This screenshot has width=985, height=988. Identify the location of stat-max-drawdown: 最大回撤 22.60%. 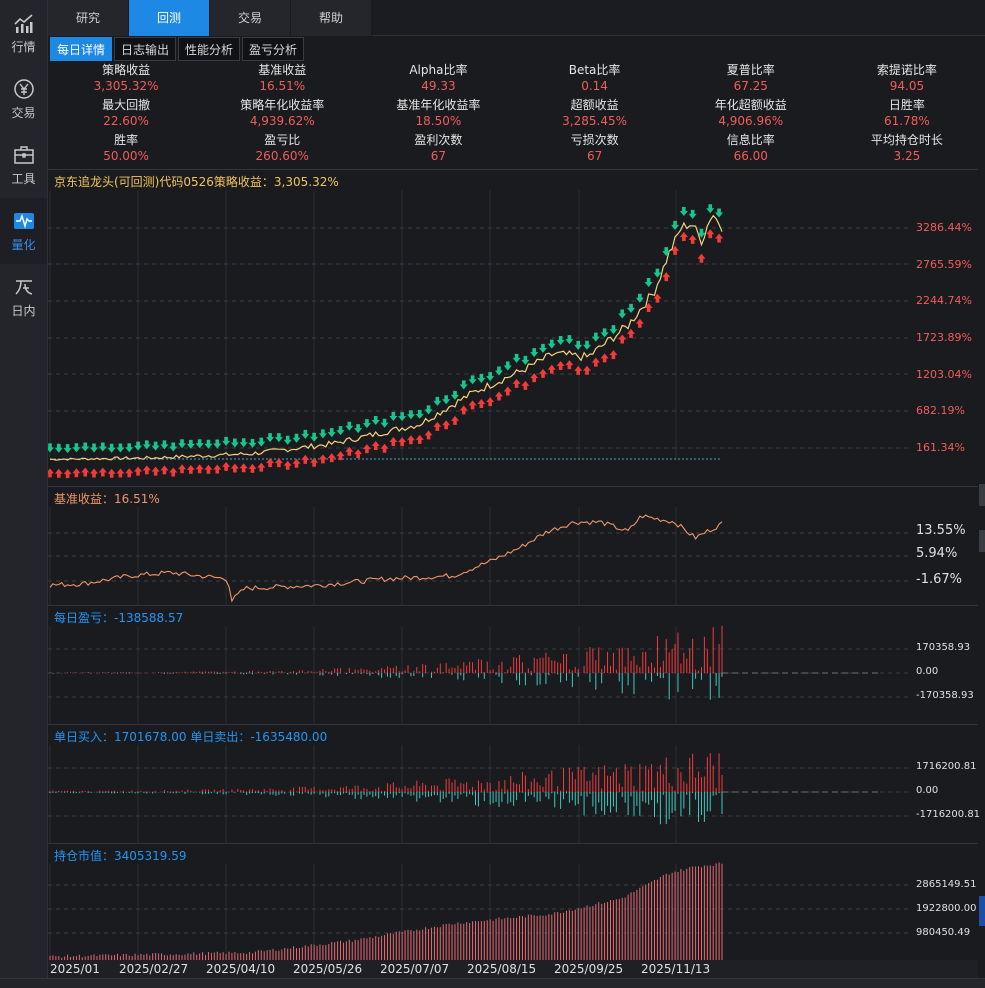
(126, 114).